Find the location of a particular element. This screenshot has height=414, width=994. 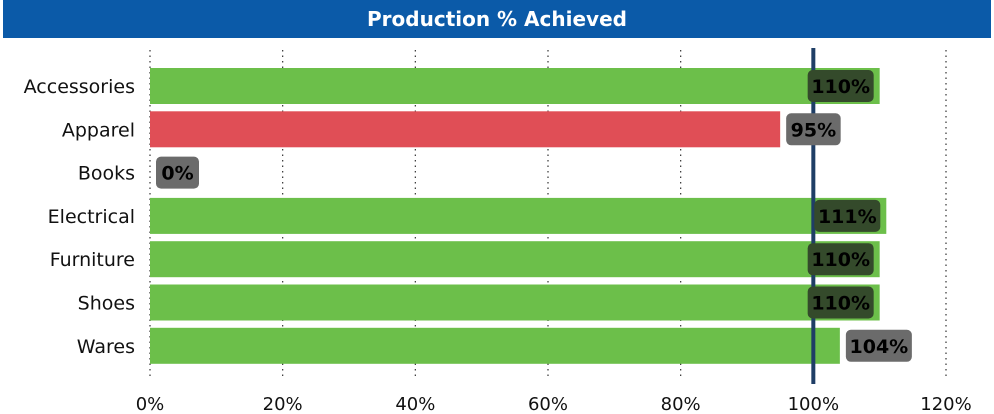

x-tick-label-6: 120% is located at coordinates (945, 404).